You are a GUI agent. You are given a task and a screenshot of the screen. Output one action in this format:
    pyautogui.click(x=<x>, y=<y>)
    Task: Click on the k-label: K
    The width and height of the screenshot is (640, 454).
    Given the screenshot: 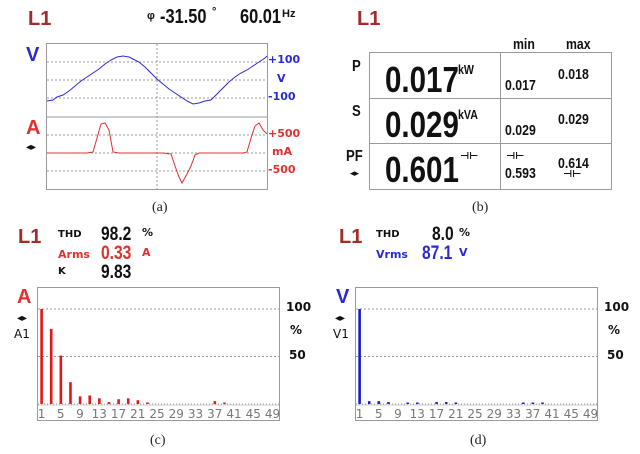 What is the action you would take?
    pyautogui.click(x=62, y=271)
    